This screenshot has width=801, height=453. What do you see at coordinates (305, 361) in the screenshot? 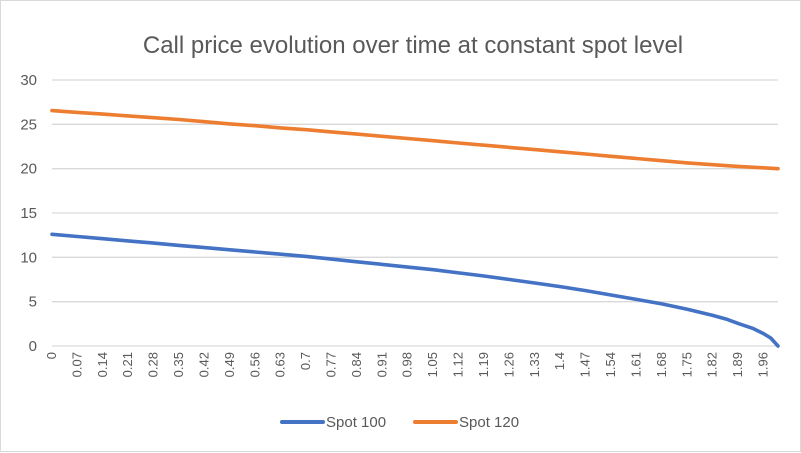
I see `x-tick-label: 0.7` at bounding box center [305, 361].